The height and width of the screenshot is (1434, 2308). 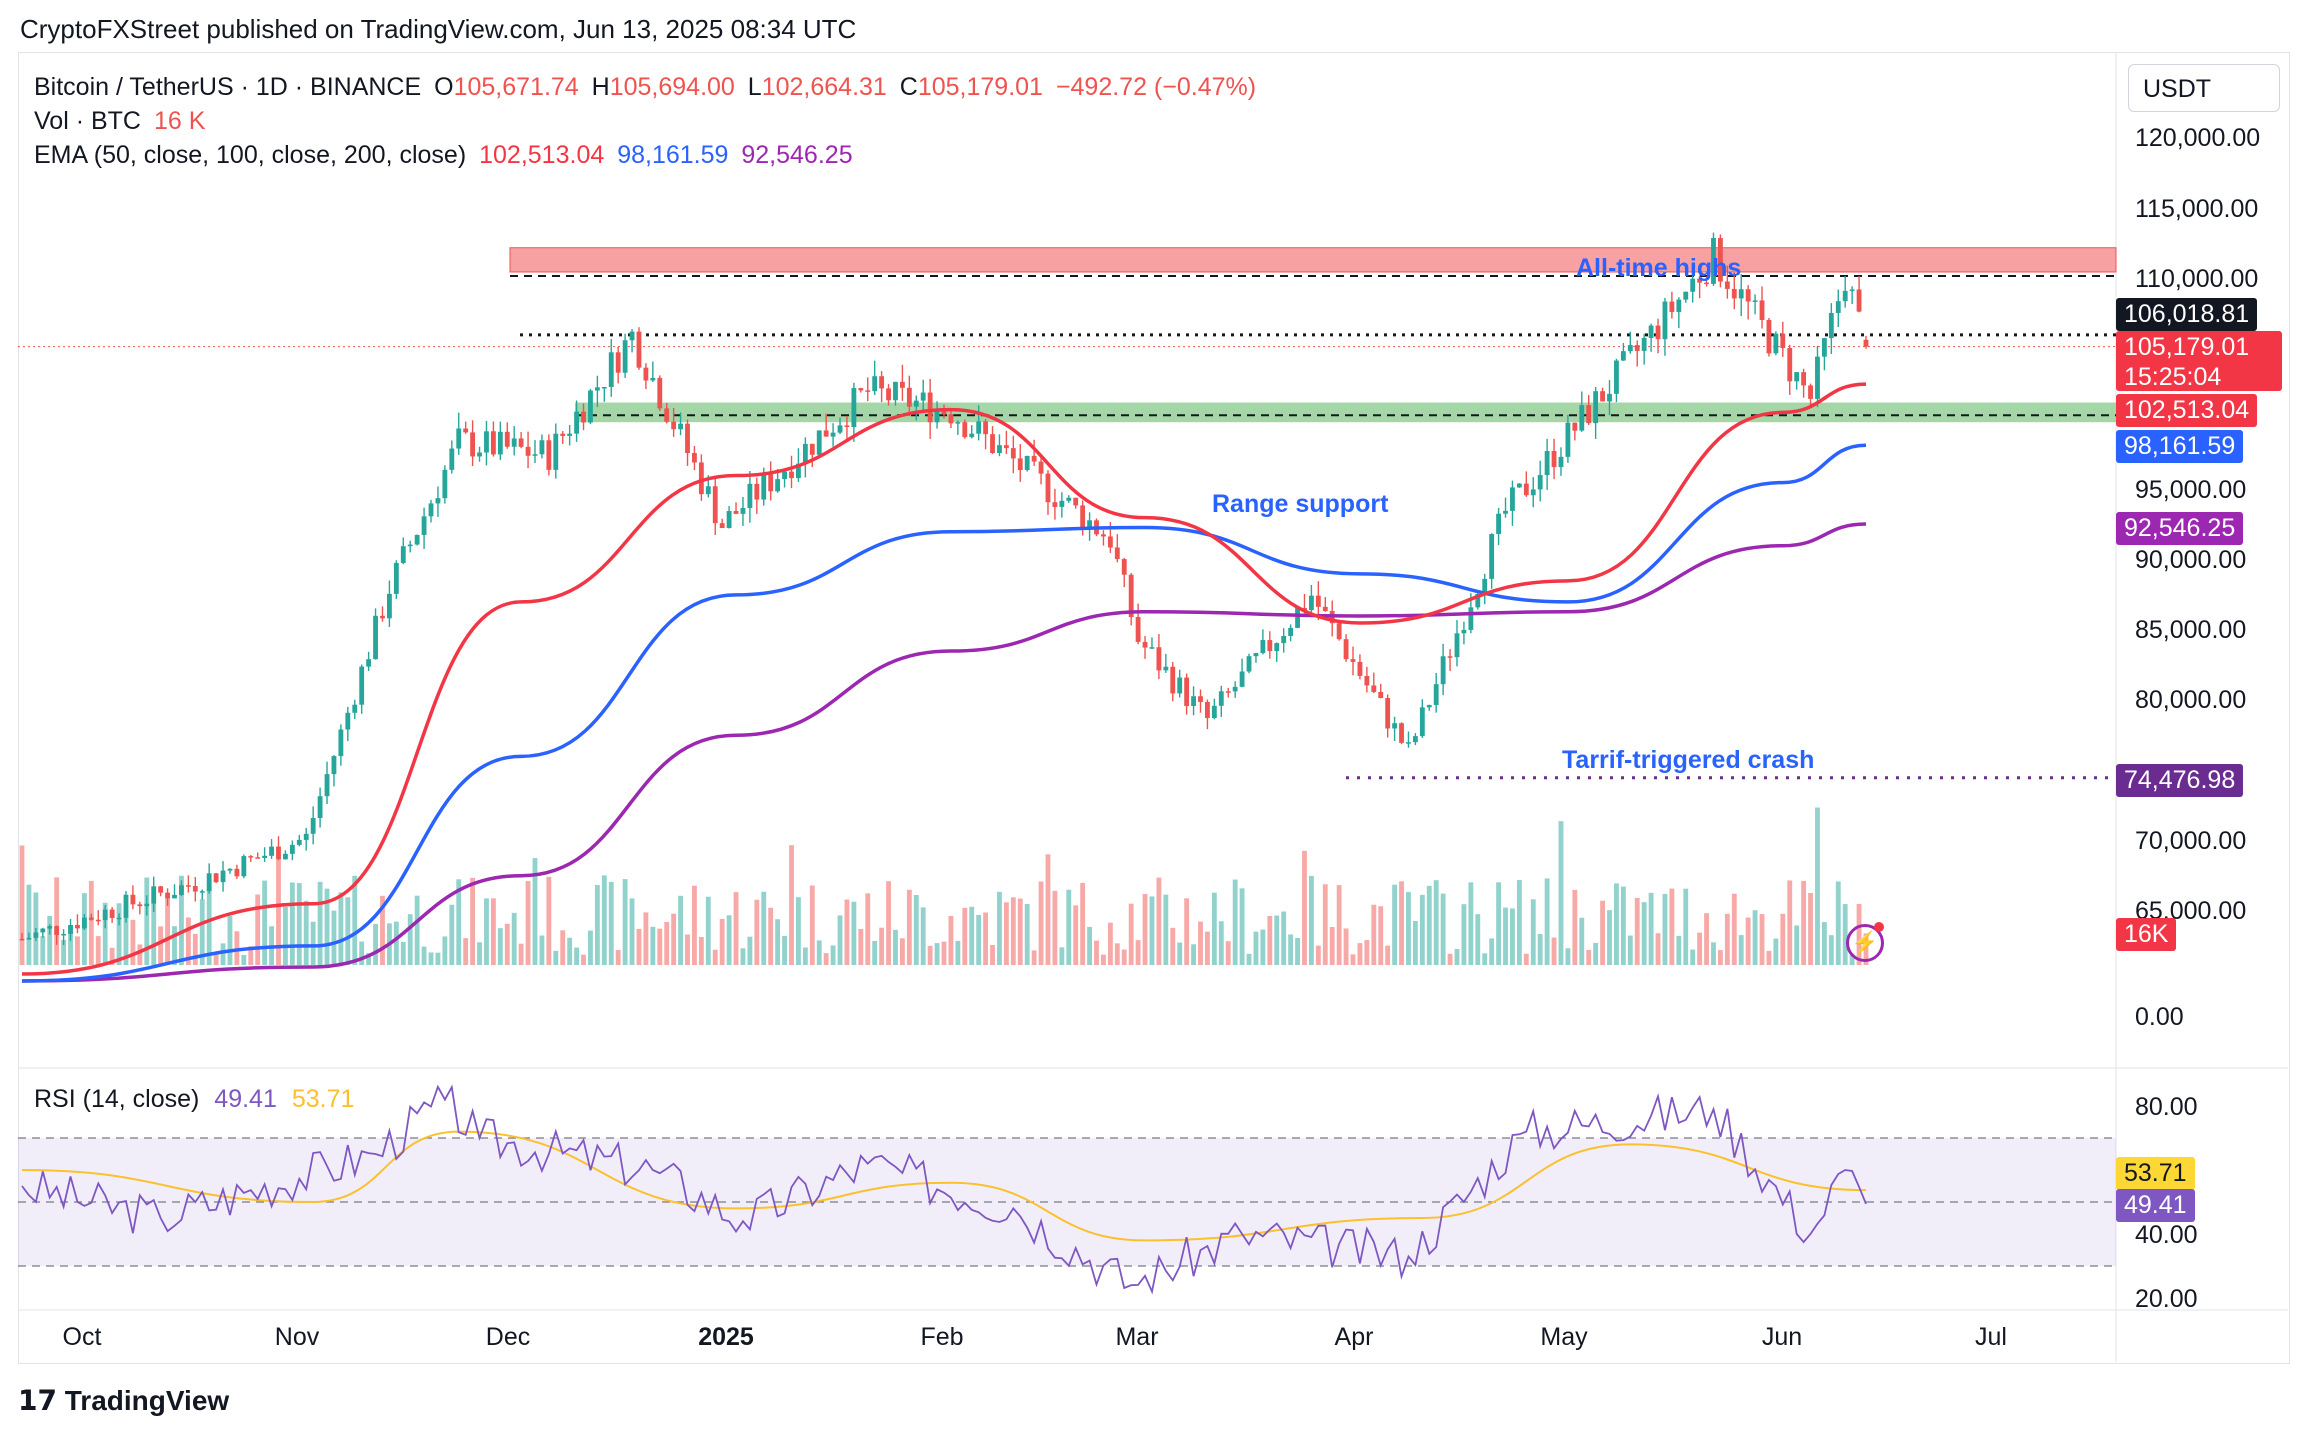 What do you see at coordinates (87, 121) in the screenshot?
I see `volume-label: Vol · BTC` at bounding box center [87, 121].